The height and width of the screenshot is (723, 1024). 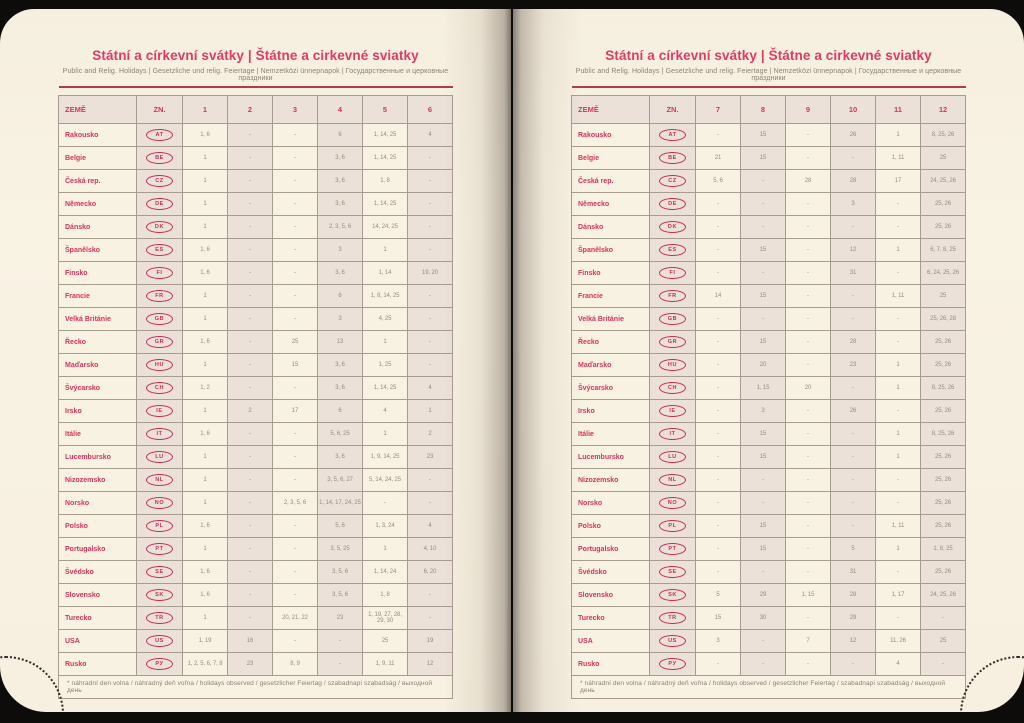 What do you see at coordinates (385, 457) in the screenshot?
I see `holiday-dates-cell: 1, 9, 14, 25` at bounding box center [385, 457].